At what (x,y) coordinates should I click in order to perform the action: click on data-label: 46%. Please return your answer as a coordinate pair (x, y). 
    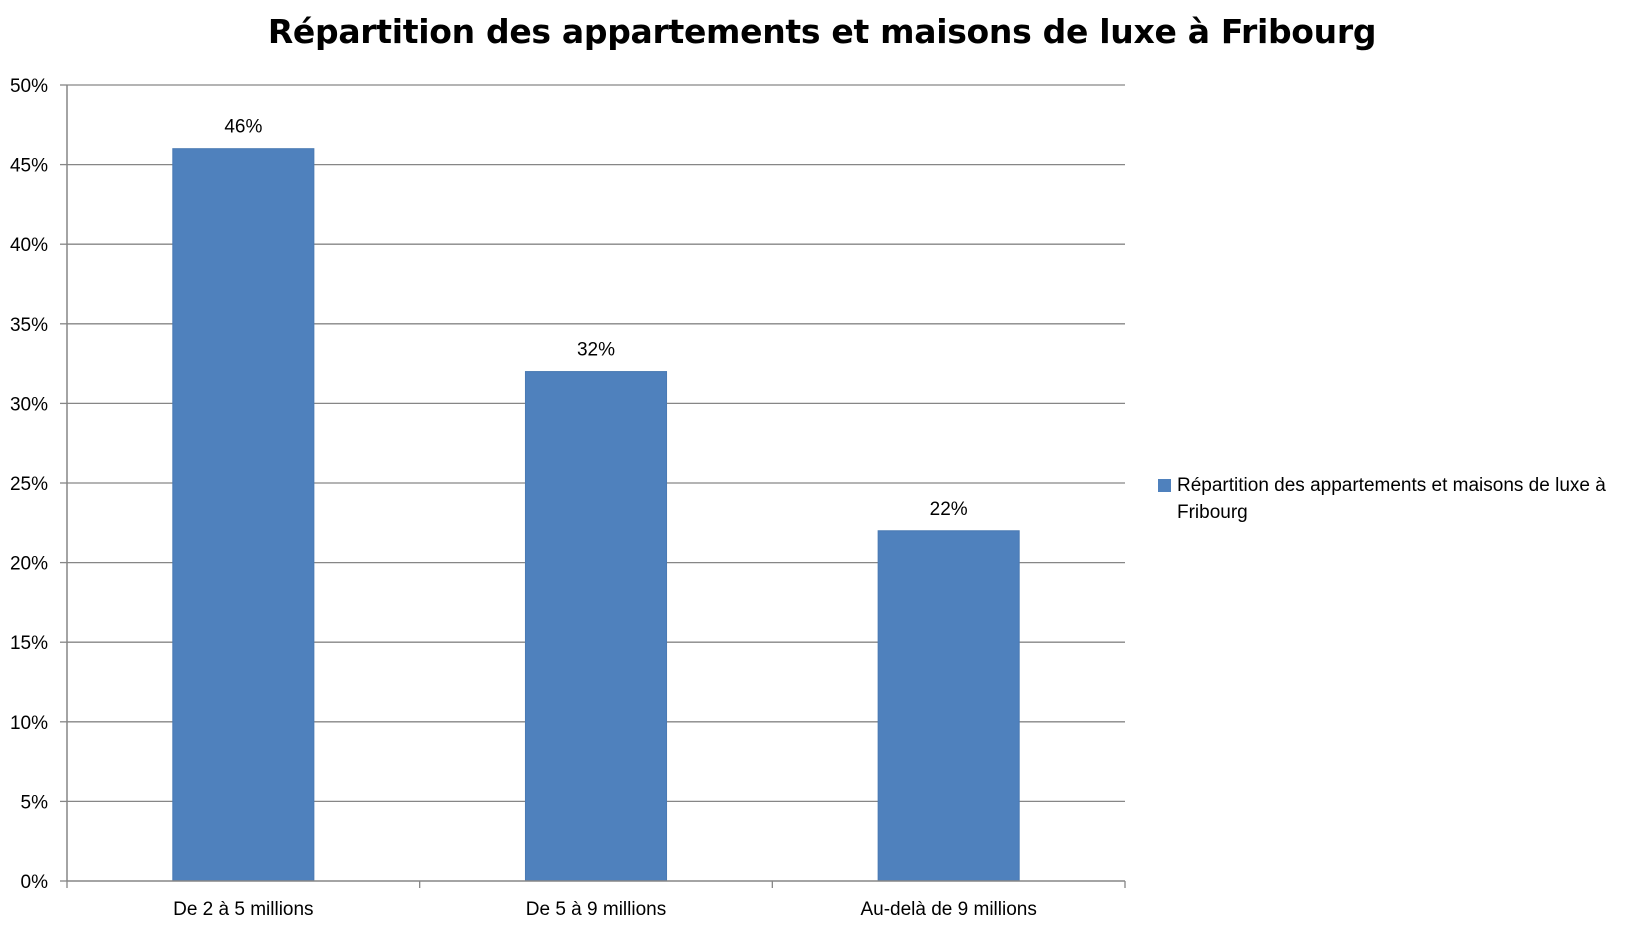
    Looking at the image, I should click on (243, 127).